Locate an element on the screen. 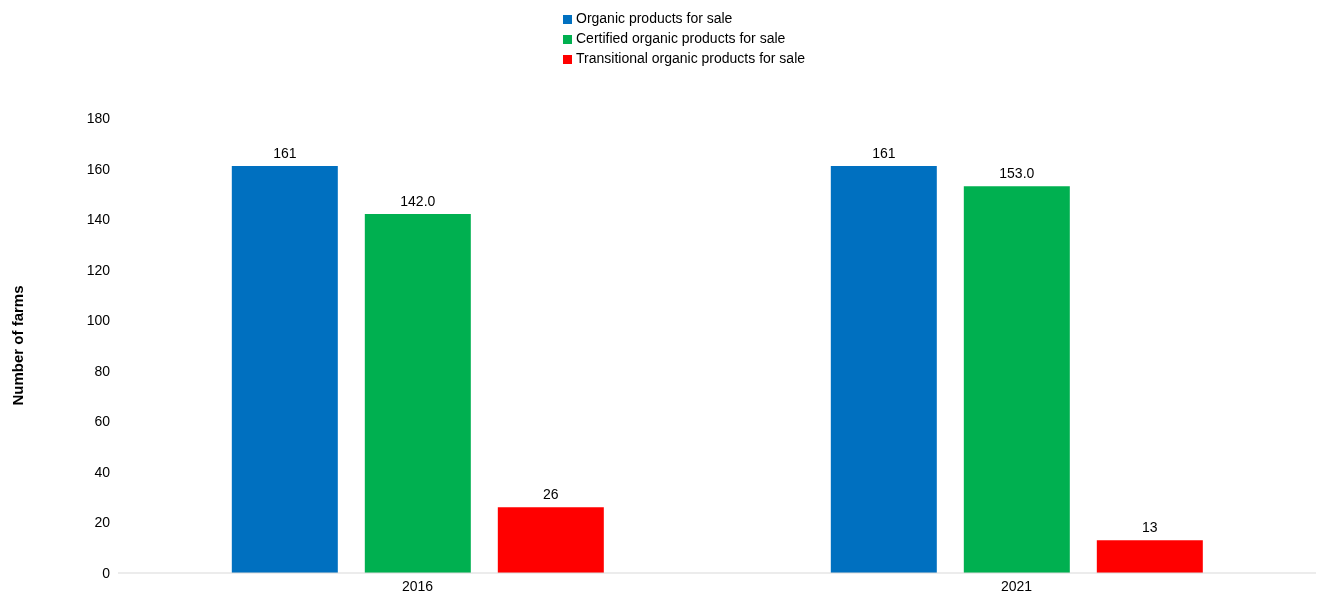  legend-label: Transitional organic products for sale is located at coordinates (691, 58).